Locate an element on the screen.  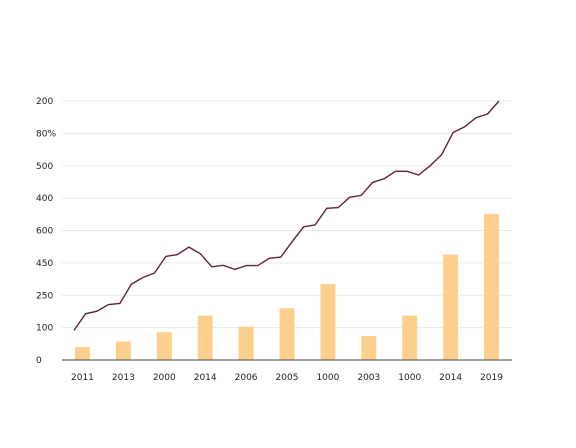
y-axis-tick-labels: 0 100 250 450 600 400 500 80% 200 is located at coordinates (46, 231).